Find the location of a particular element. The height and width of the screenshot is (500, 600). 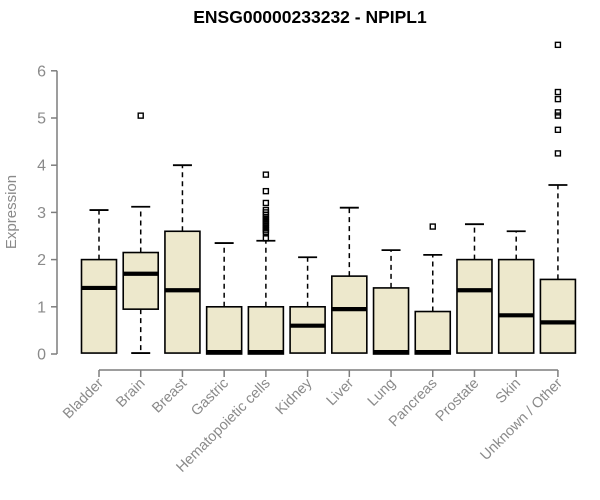

x-tick-label: Prostate is located at coordinates (457, 400).